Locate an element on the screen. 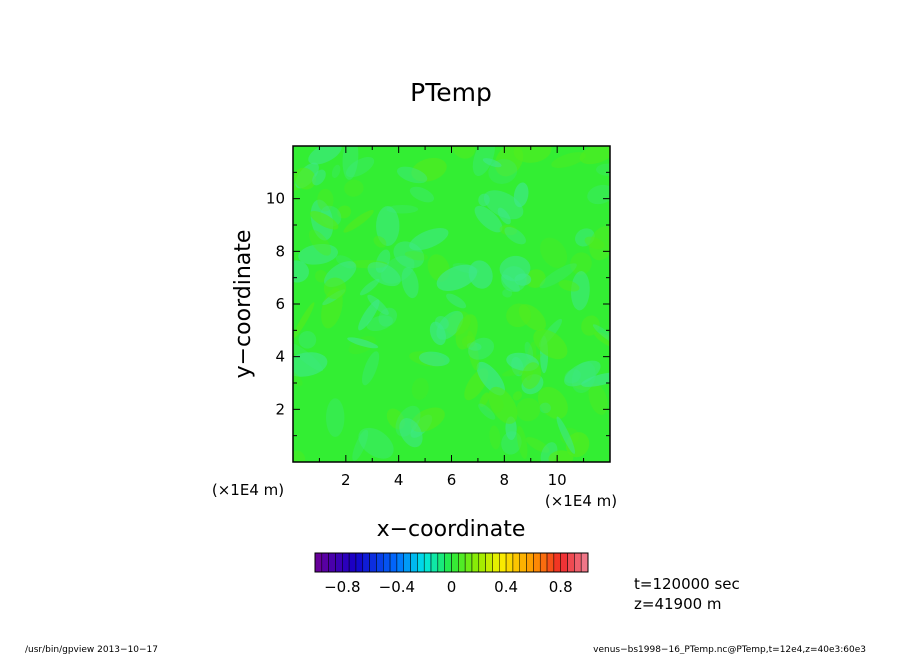  y-tick-label: 2 is located at coordinates (280, 409).